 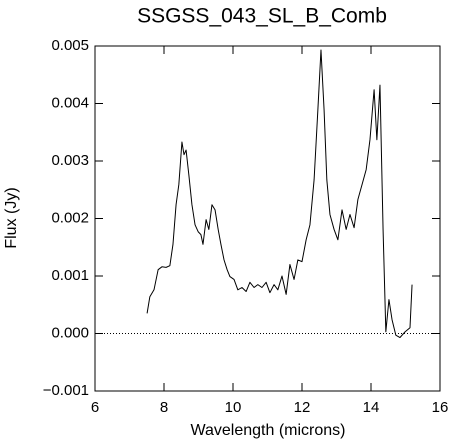 I want to click on y-tick-label: 0.004, so click(x=70, y=102).